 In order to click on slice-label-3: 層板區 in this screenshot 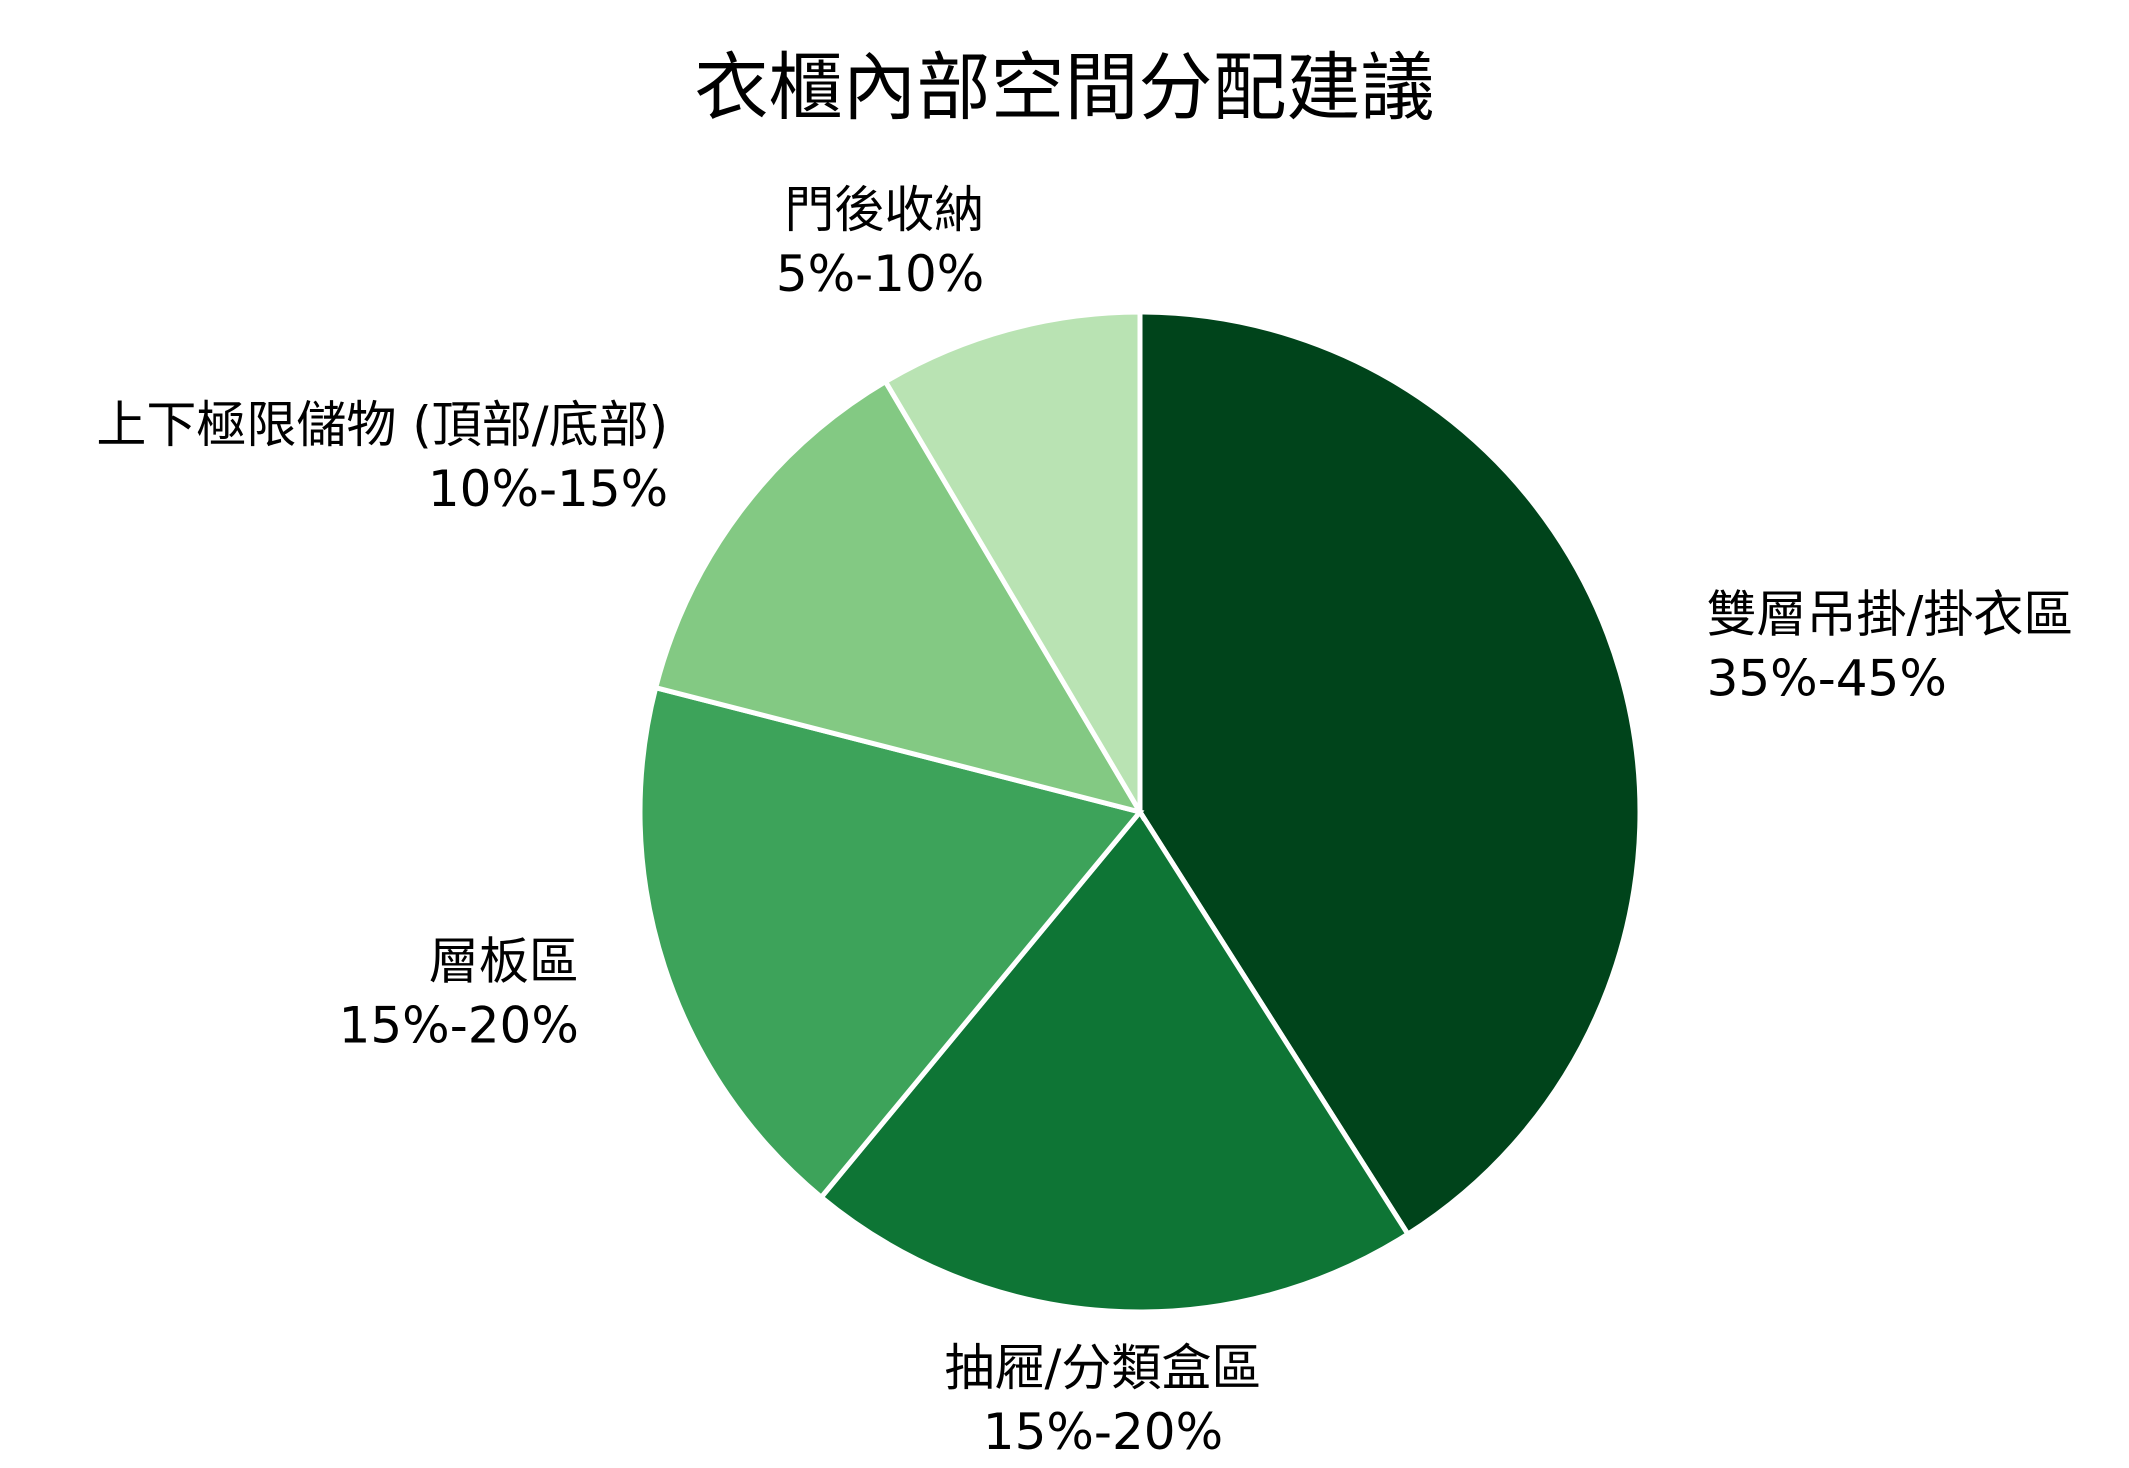, I will do `click(504, 961)`.